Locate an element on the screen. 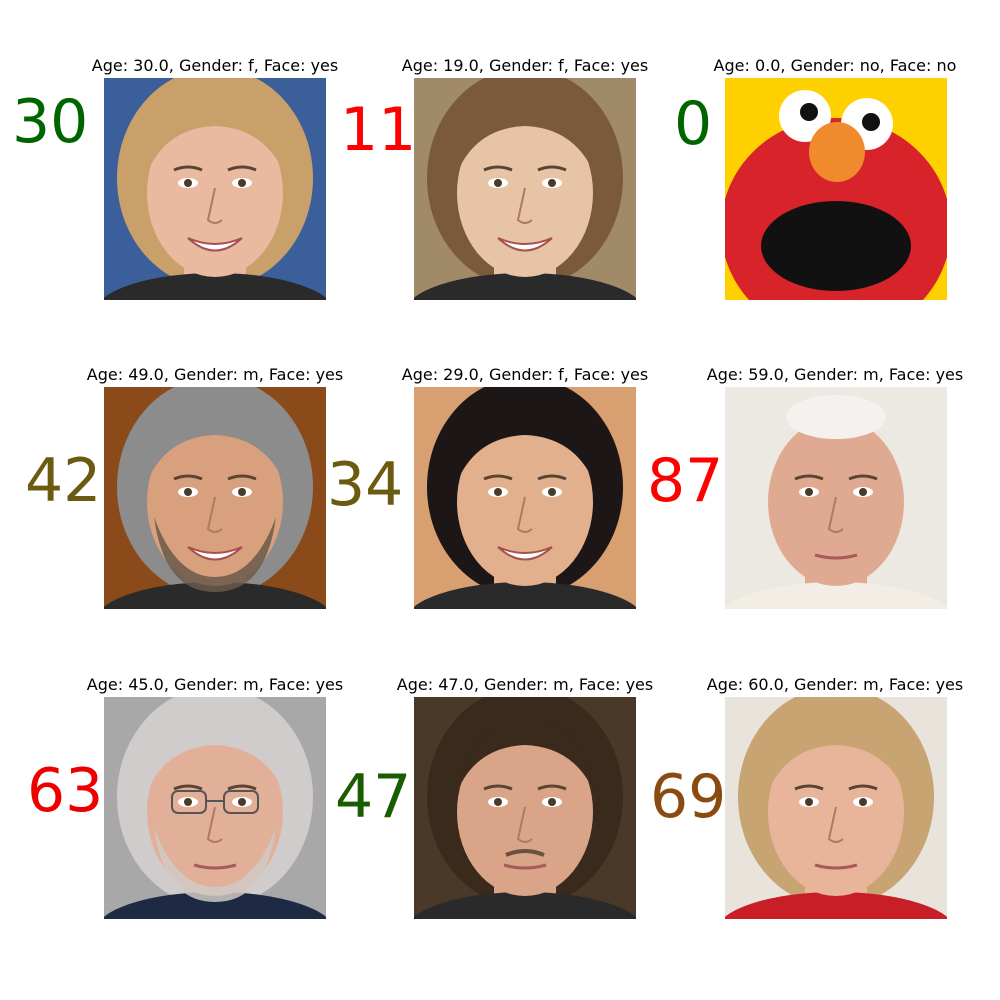 Image resolution: width=1000 pixels, height=1000 pixels. panel-2: Age: 19.0, Gender: f, Face: yes 11 is located at coordinates (507, 186).